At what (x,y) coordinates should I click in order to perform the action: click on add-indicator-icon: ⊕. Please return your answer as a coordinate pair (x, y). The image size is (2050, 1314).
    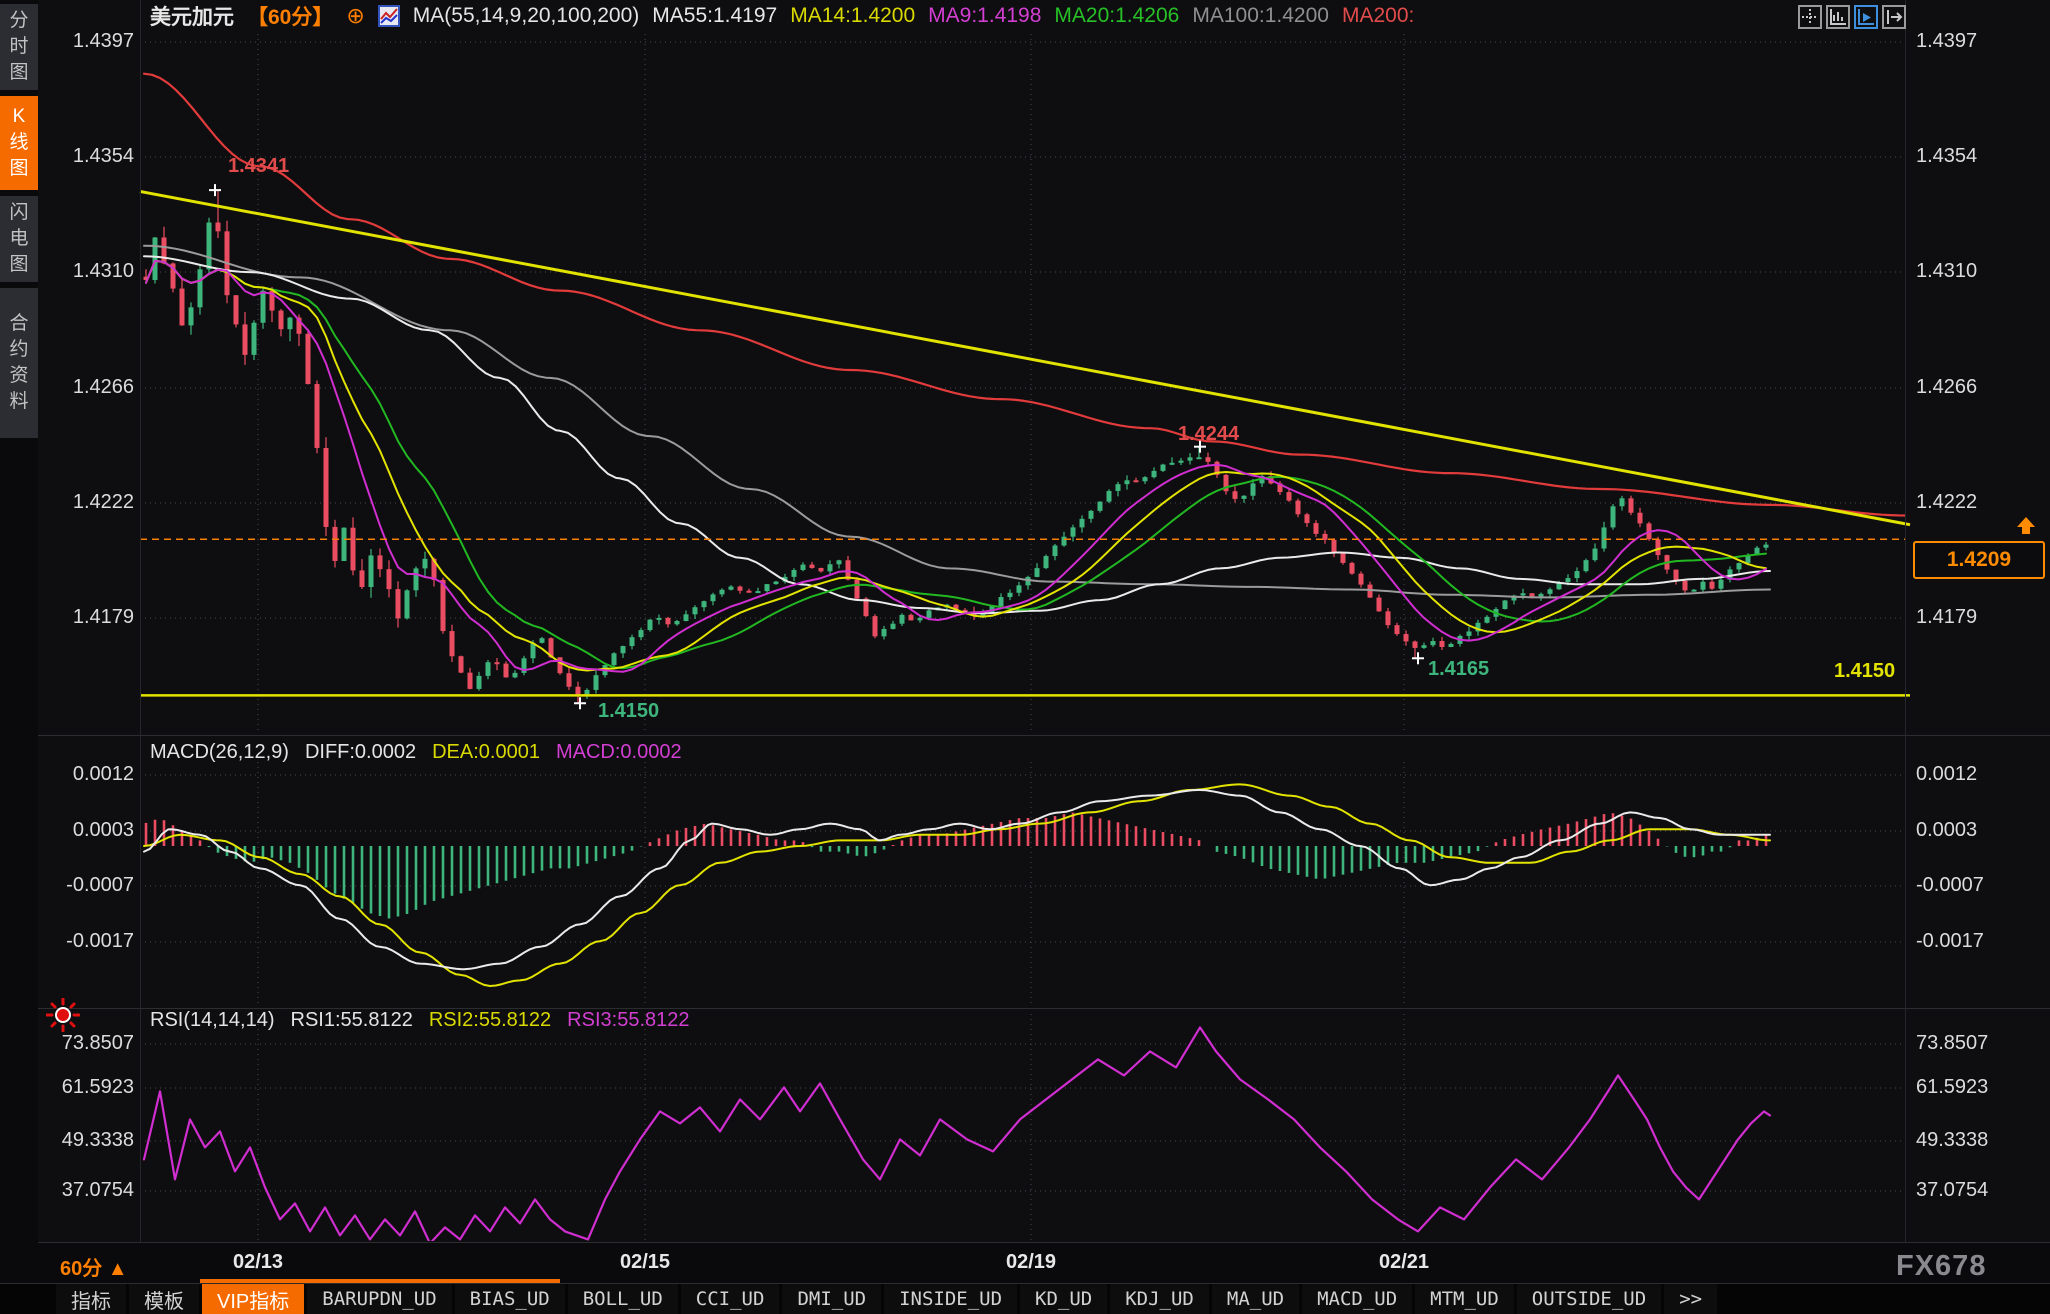
    Looking at the image, I should click on (355, 15).